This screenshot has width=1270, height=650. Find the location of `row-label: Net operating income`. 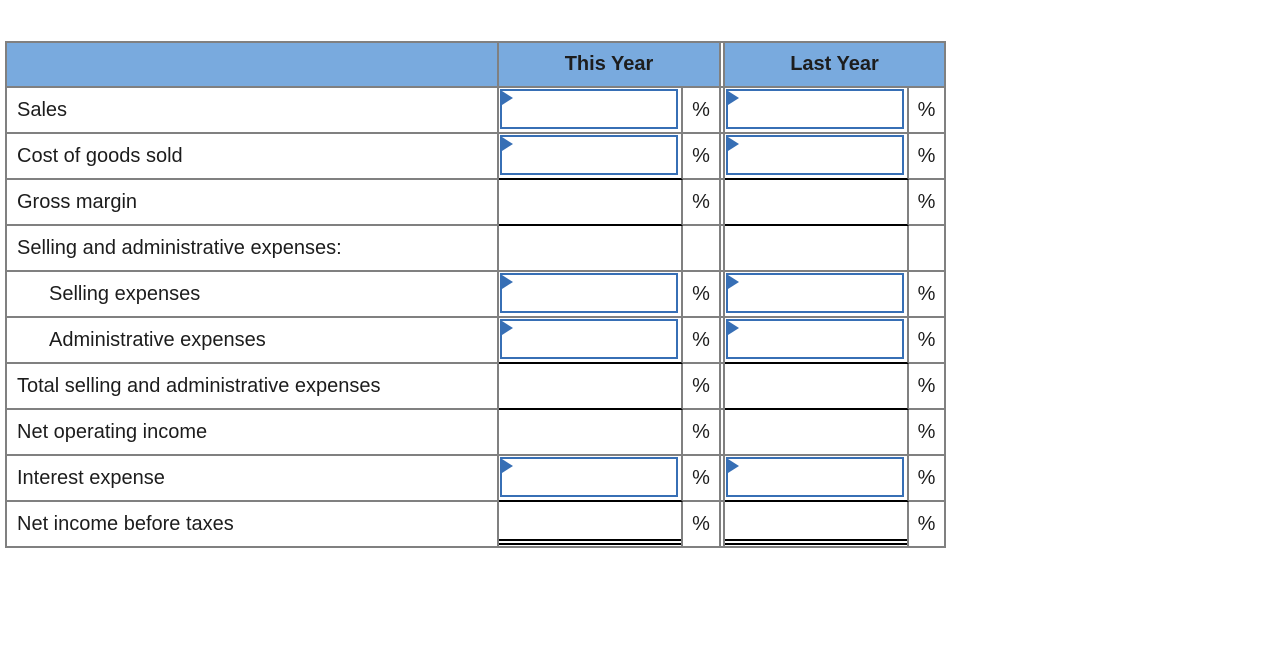

row-label: Net operating income is located at coordinates (253, 433).